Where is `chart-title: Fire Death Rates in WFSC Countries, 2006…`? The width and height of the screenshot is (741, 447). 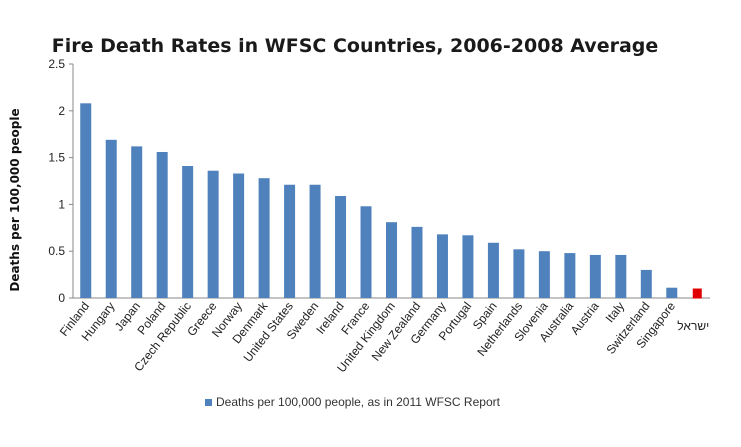
chart-title: Fire Death Rates in WFSC Countries, 2006… is located at coordinates (355, 46).